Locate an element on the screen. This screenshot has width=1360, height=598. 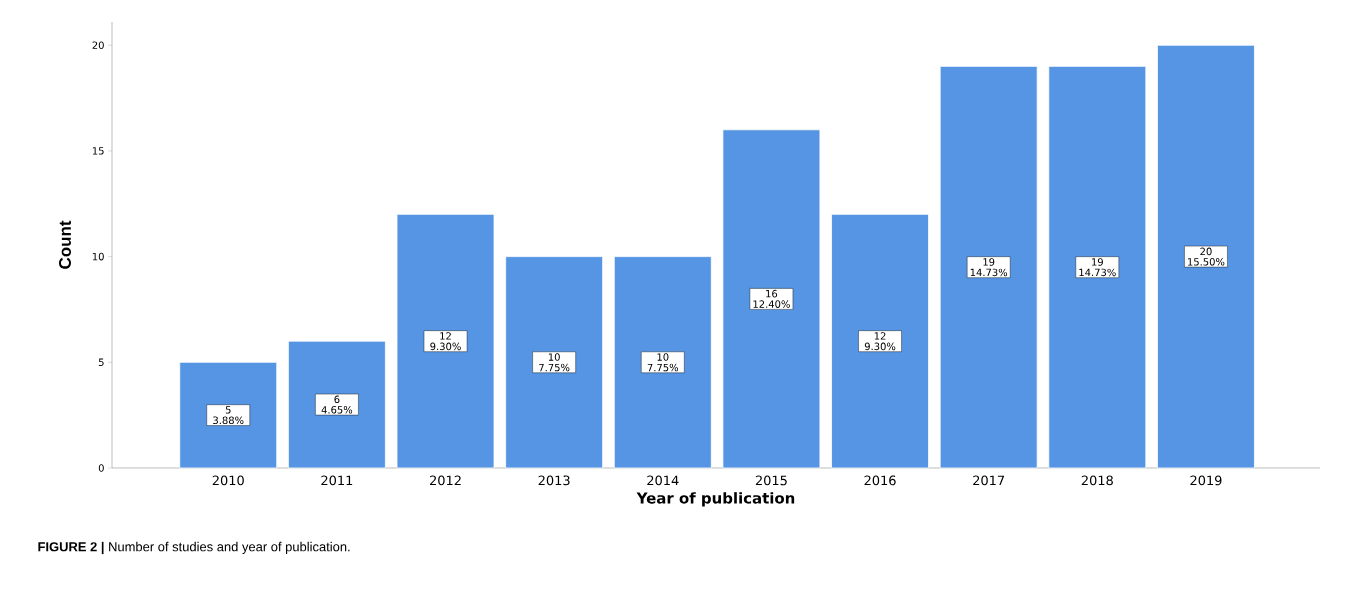
data-label: 20 15.50% is located at coordinates (1206, 256).